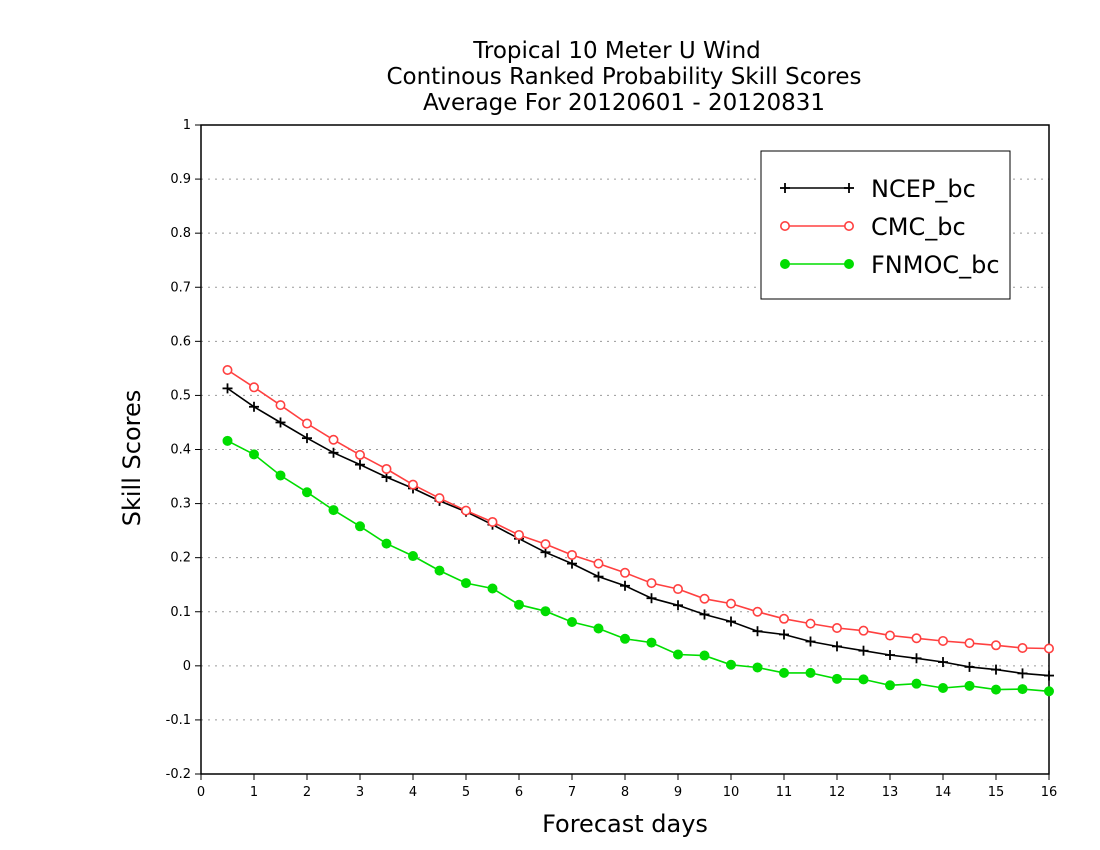  Describe the element at coordinates (890, 265) in the screenshot. I see `legend-entry-fnmoc-bc: FNMOC_bc` at that location.